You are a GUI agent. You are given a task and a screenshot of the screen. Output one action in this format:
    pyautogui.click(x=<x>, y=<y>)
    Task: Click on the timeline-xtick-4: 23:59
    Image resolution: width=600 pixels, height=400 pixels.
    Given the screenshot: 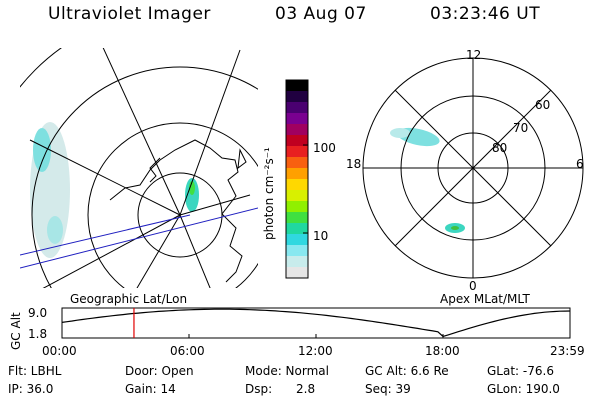 What is the action you would take?
    pyautogui.click(x=567, y=351)
    